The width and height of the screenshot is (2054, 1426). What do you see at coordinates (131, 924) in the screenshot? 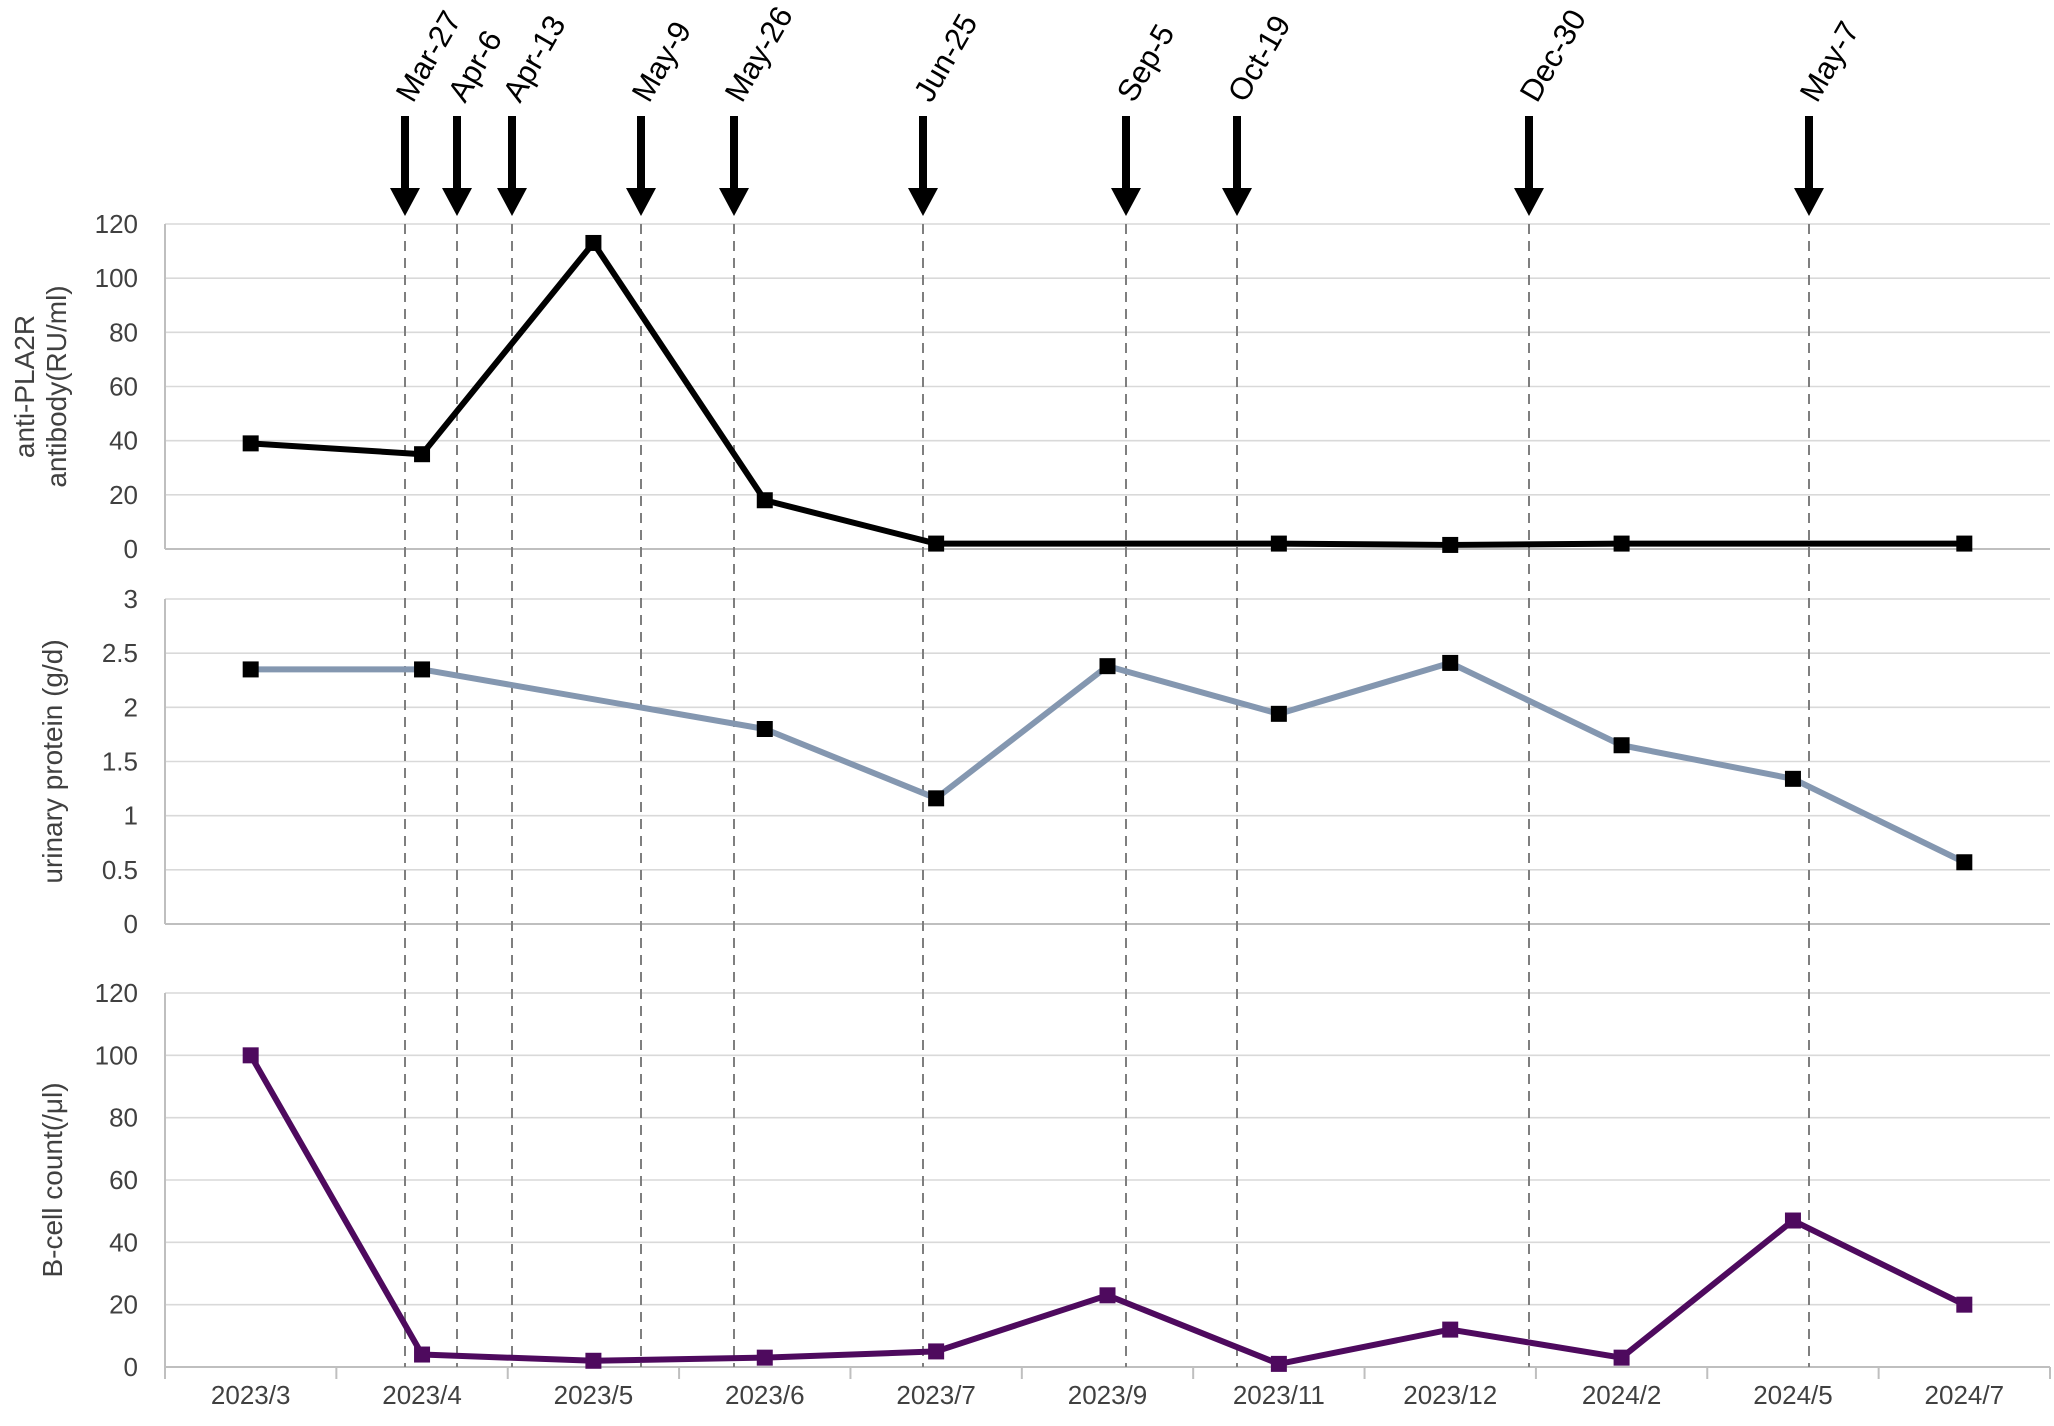
I see `panel-2-y-tick-label: 0` at bounding box center [131, 924].